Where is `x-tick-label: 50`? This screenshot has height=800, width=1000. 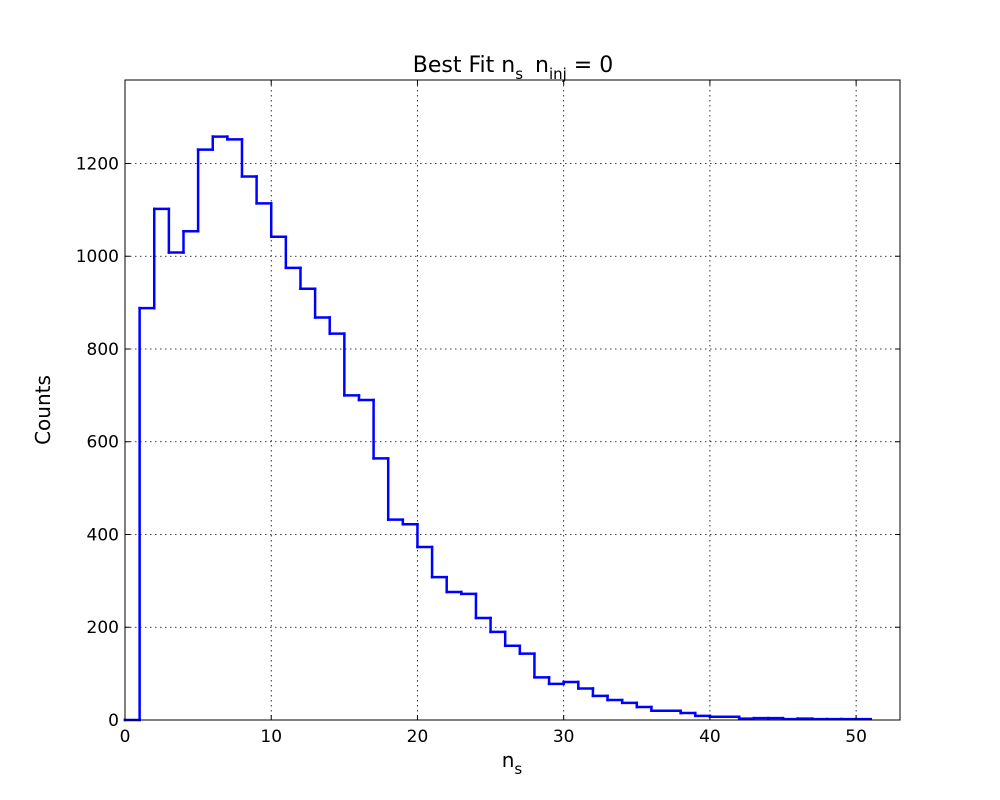 x-tick-label: 50 is located at coordinates (856, 737).